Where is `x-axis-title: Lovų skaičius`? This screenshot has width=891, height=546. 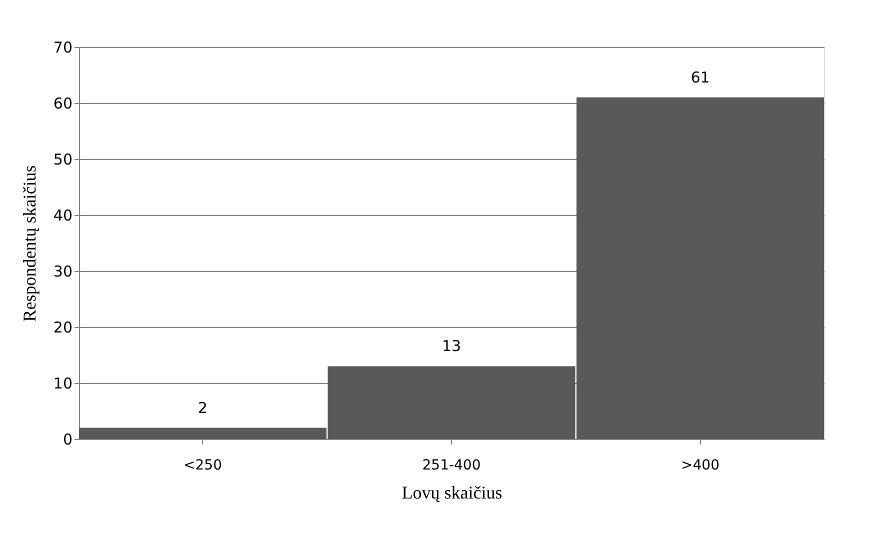
x-axis-title: Lovų skaičius is located at coordinates (452, 492).